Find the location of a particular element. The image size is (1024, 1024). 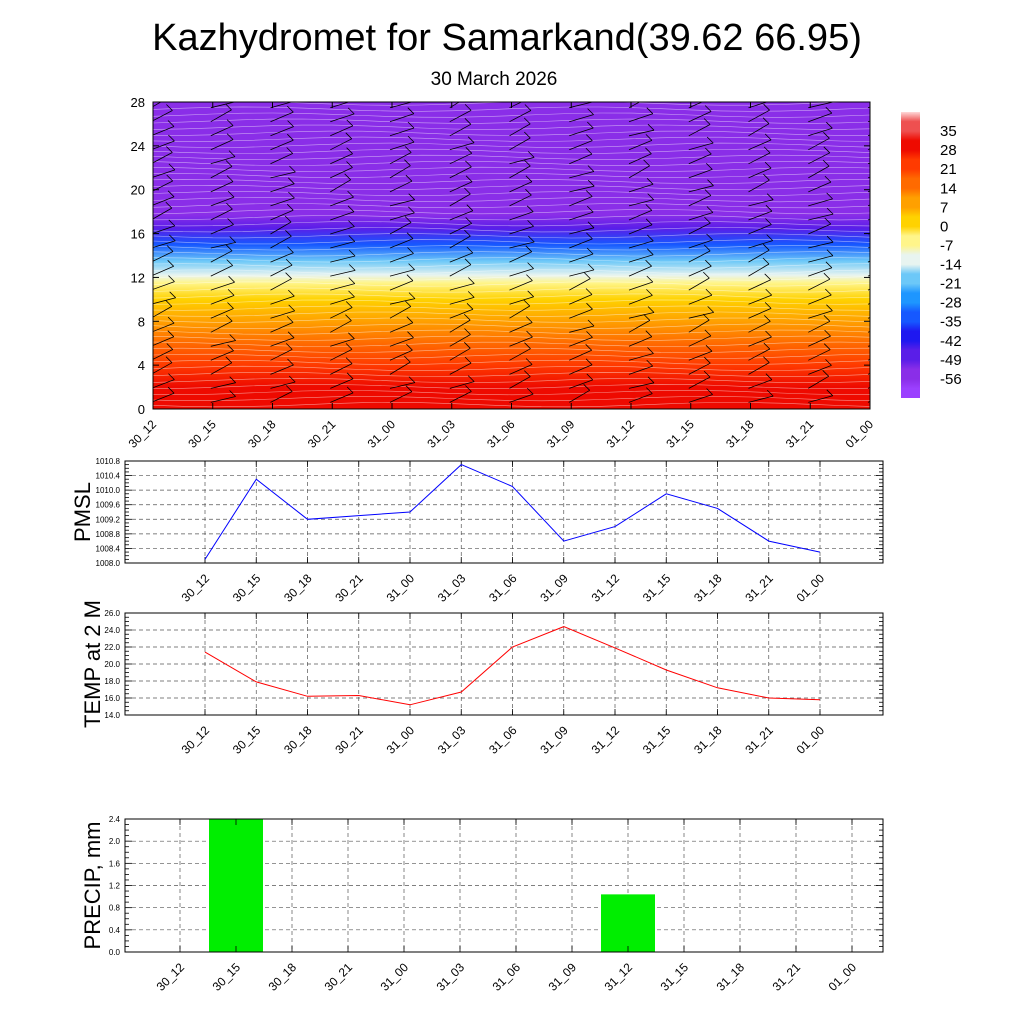

x-tick-label: 01_00 is located at coordinates (843, 977).